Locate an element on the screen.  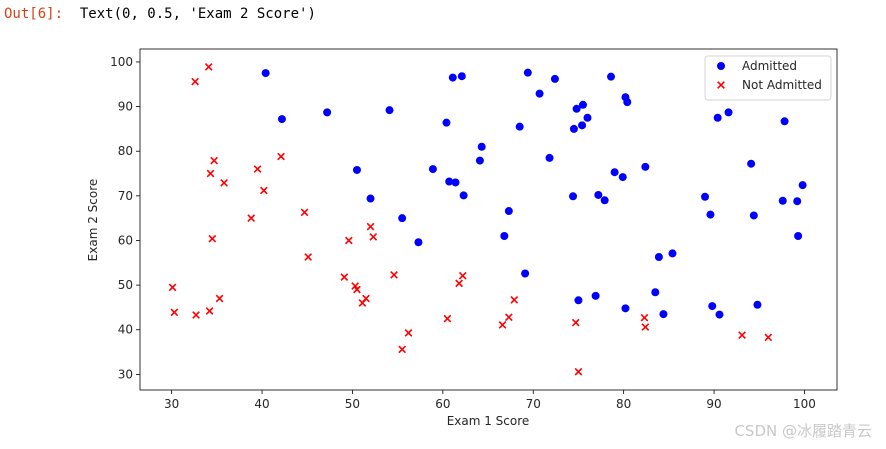
admitted-legend-symbol is located at coordinates (721, 66).